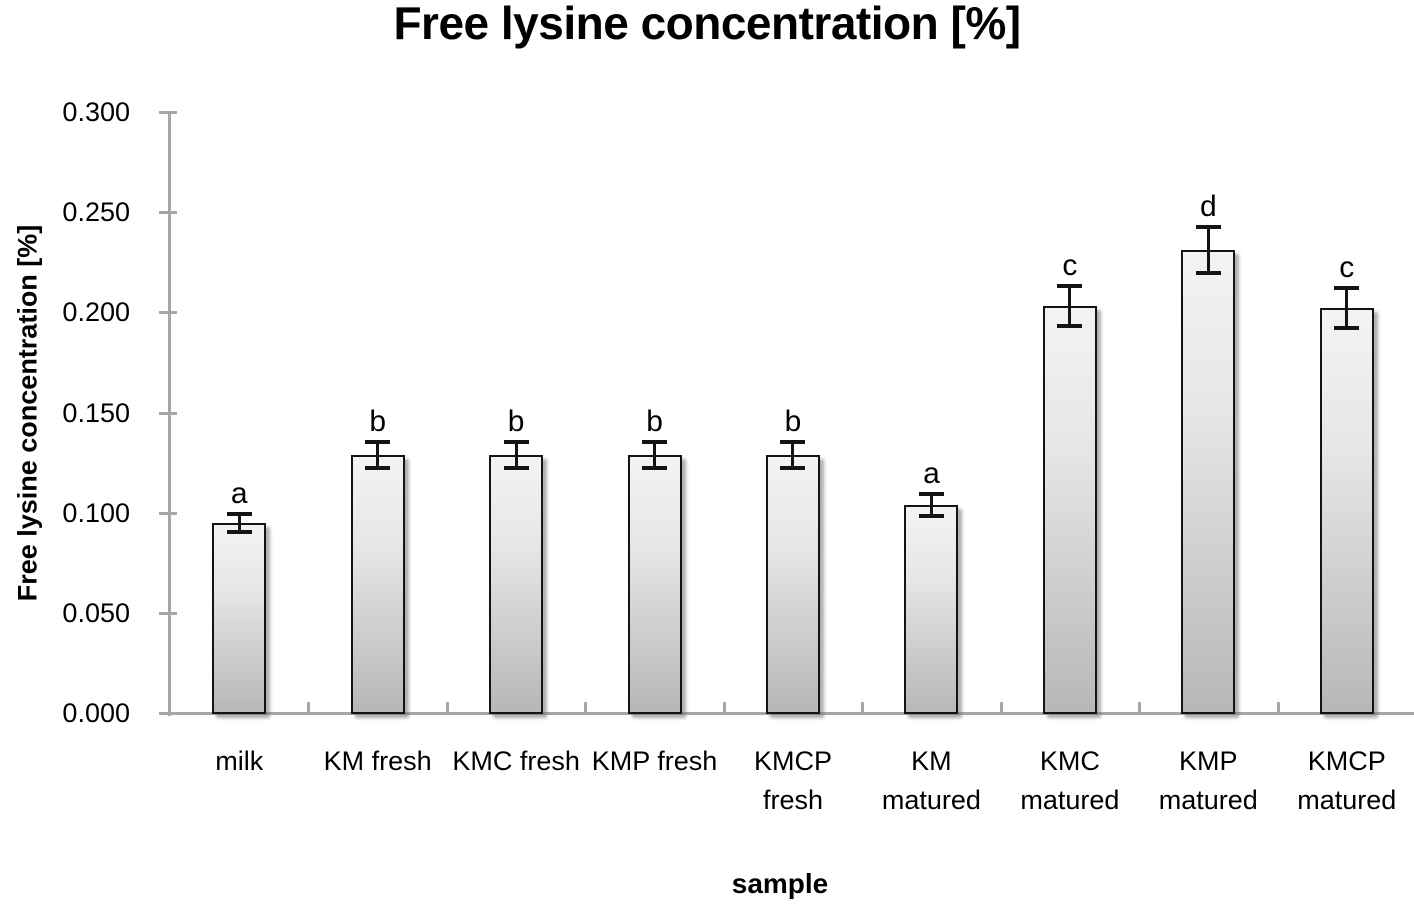 The height and width of the screenshot is (906, 1414). Describe the element at coordinates (1208, 207) in the screenshot. I see `significance-letter: d` at that location.